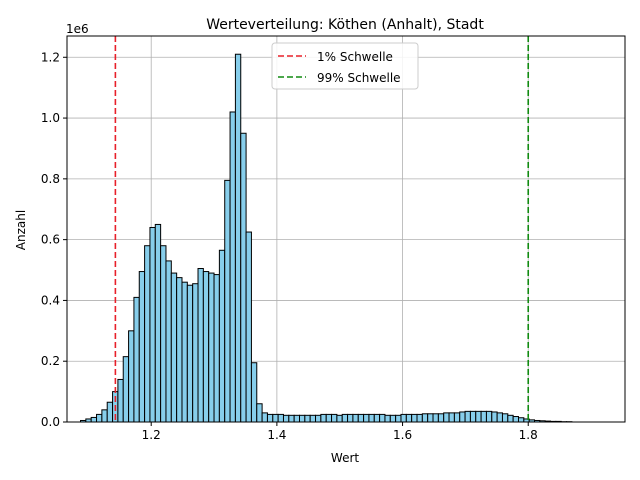 This screenshot has height=480, width=640. I want to click on y-axis-label: Anzahl, so click(21, 230).